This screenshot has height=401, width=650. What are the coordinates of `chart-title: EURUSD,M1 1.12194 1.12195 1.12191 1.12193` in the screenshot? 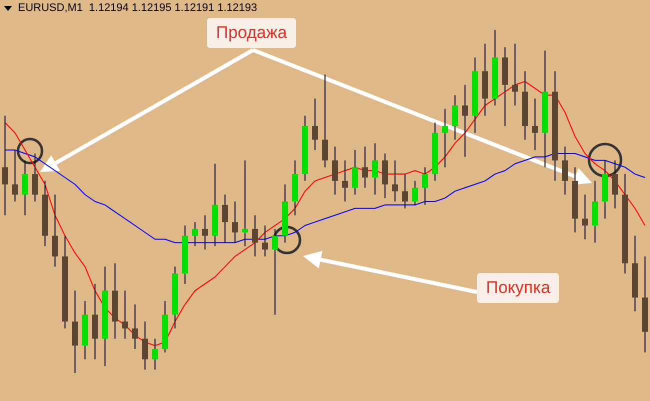 It's located at (138, 8).